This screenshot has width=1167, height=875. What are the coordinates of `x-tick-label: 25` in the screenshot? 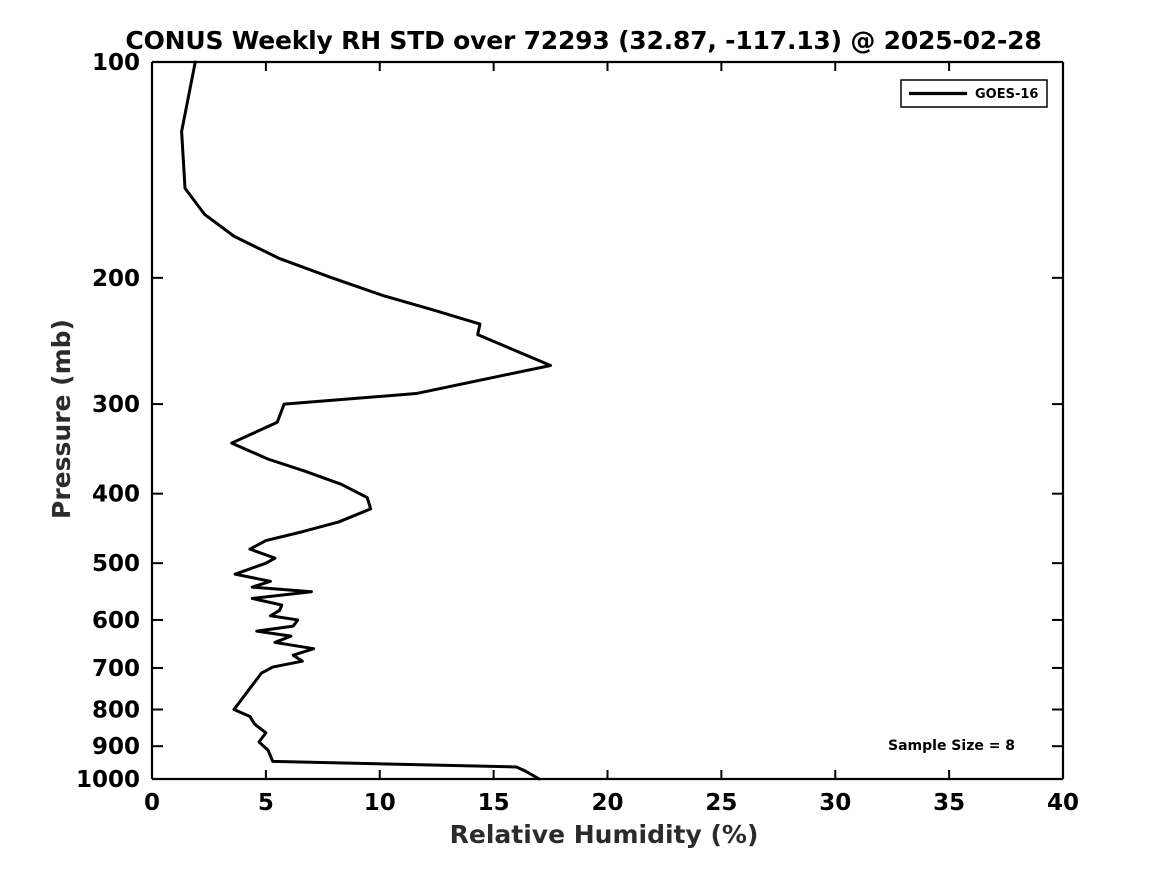 It's located at (721, 803).